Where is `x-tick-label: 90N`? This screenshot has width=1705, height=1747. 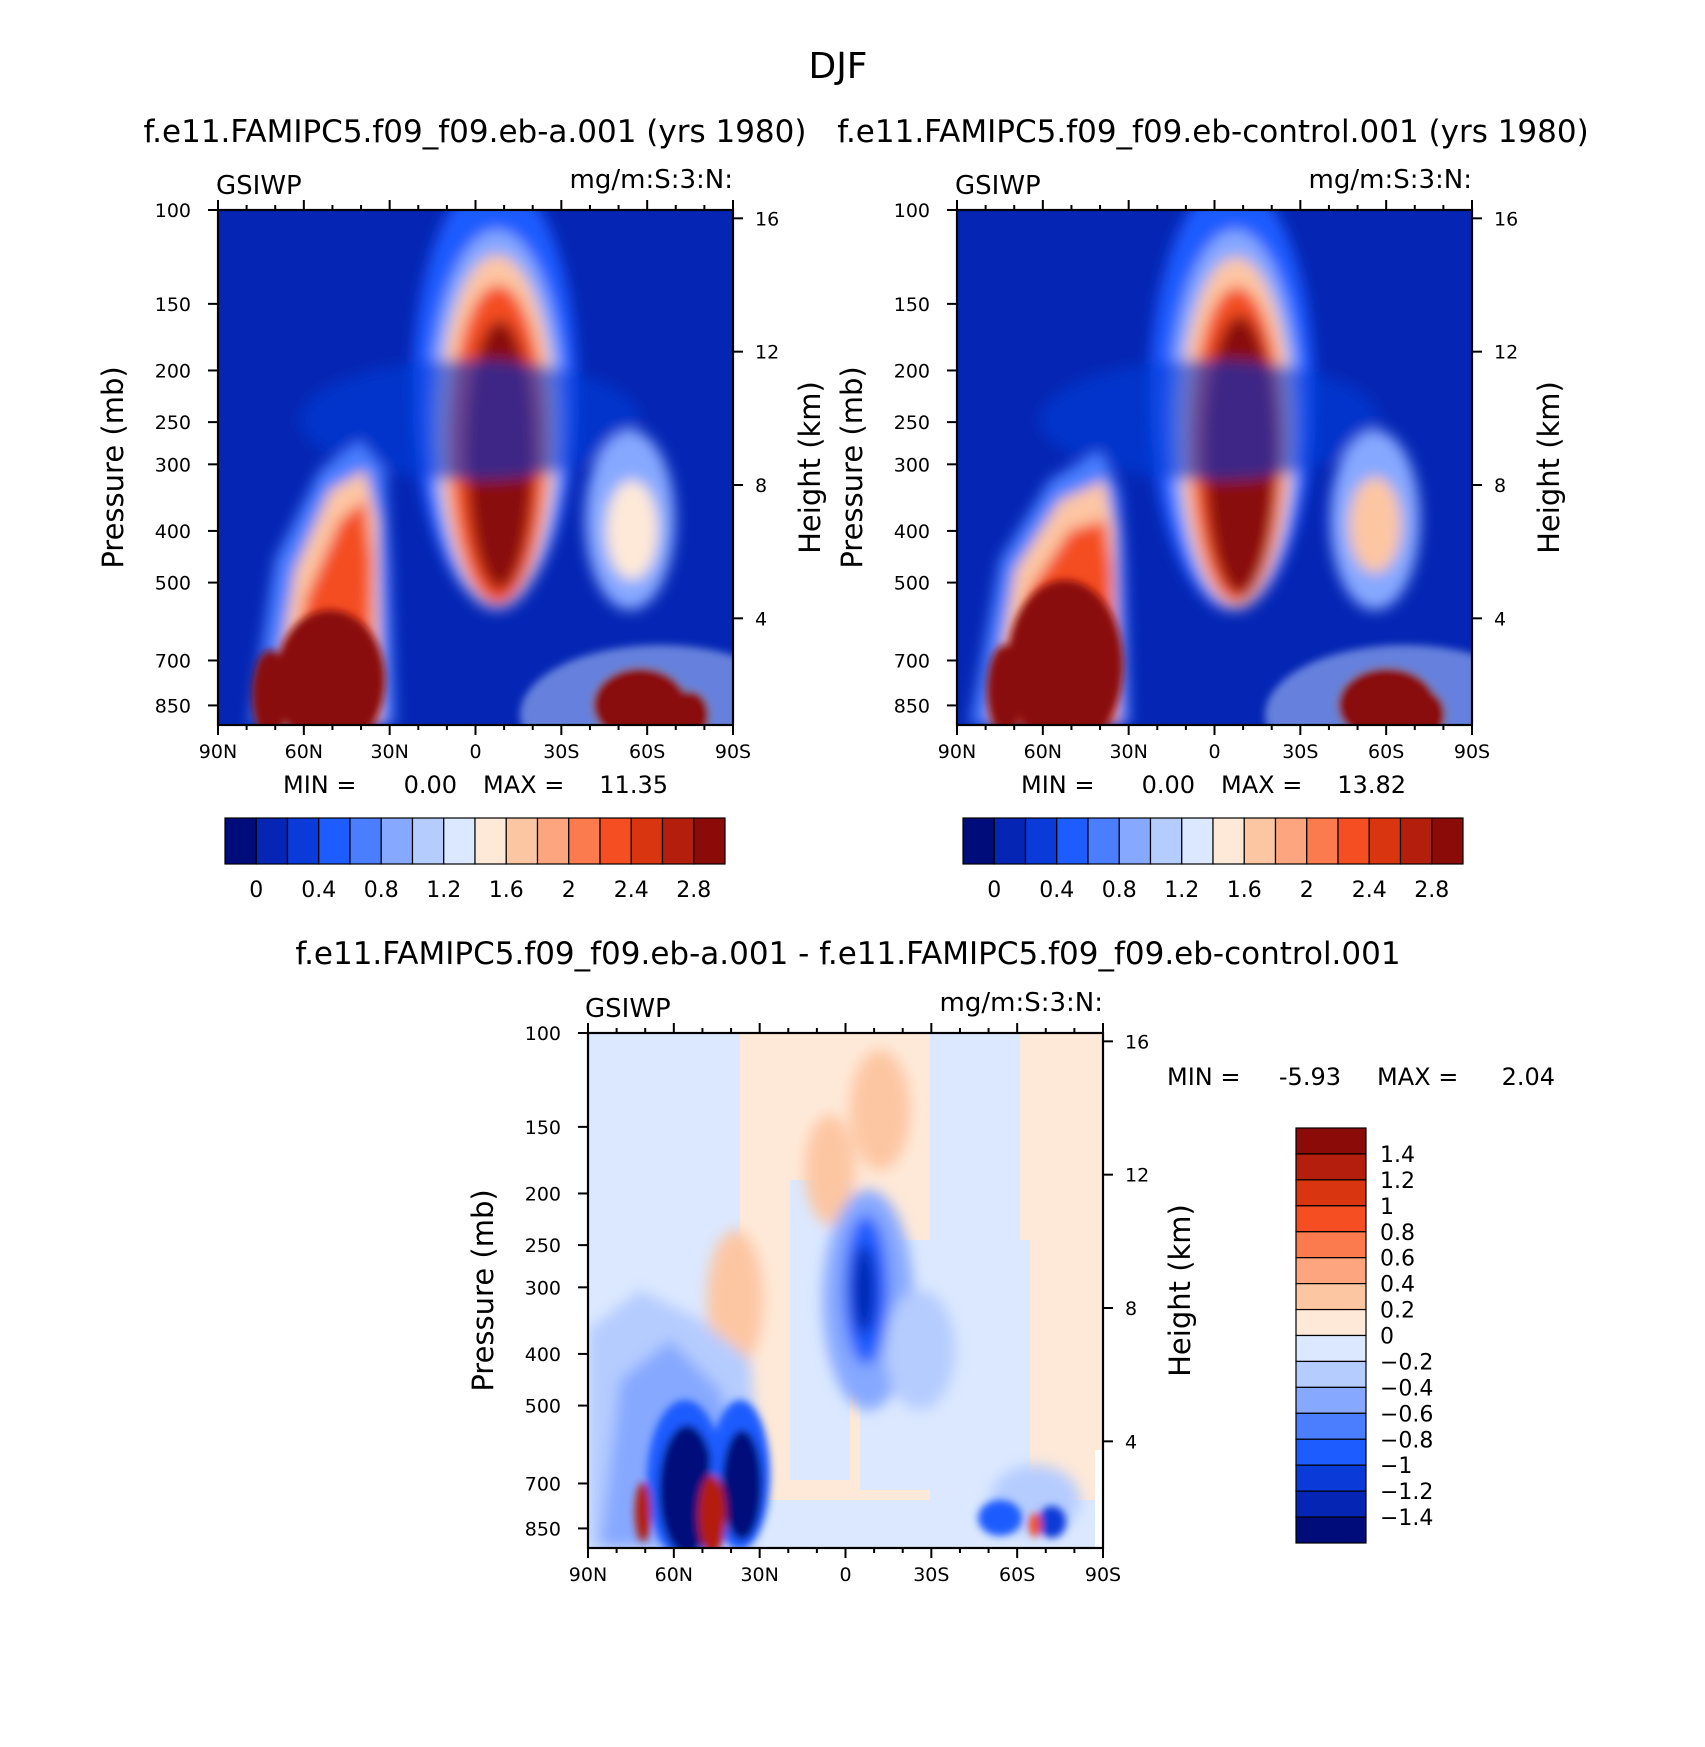
x-tick-label: 90N is located at coordinates (218, 752).